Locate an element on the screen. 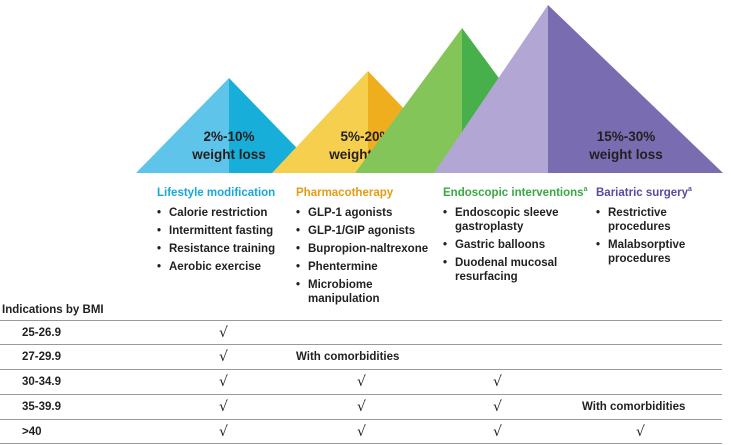 This screenshot has height=445, width=731. bmi-range-label: 35-39.9 is located at coordinates (42, 407).